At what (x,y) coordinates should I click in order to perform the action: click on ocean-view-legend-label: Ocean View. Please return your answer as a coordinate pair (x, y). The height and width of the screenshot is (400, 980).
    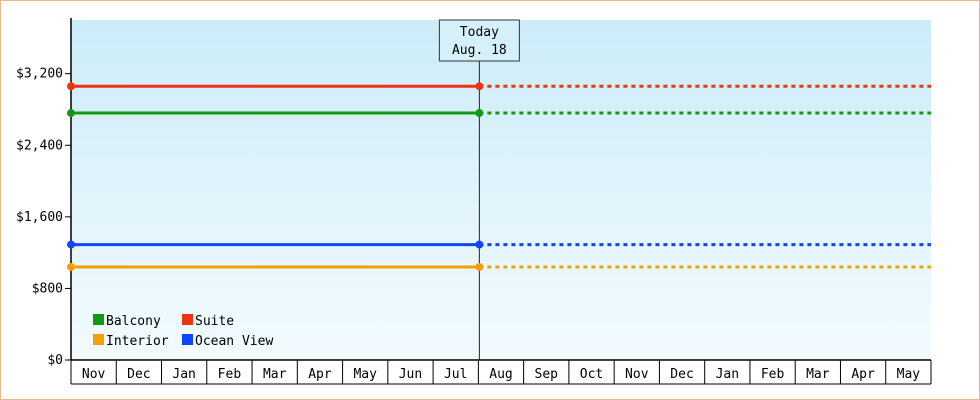
    Looking at the image, I should click on (234, 341).